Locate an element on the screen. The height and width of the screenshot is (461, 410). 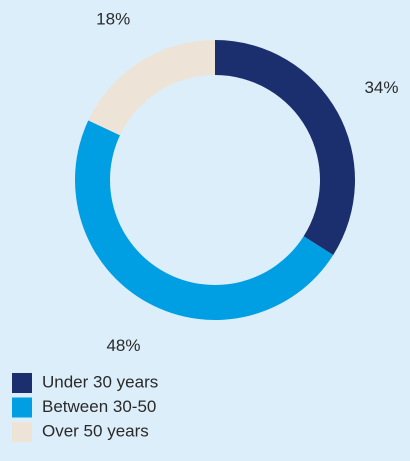
legend-label: Over 50 years is located at coordinates (95, 430).